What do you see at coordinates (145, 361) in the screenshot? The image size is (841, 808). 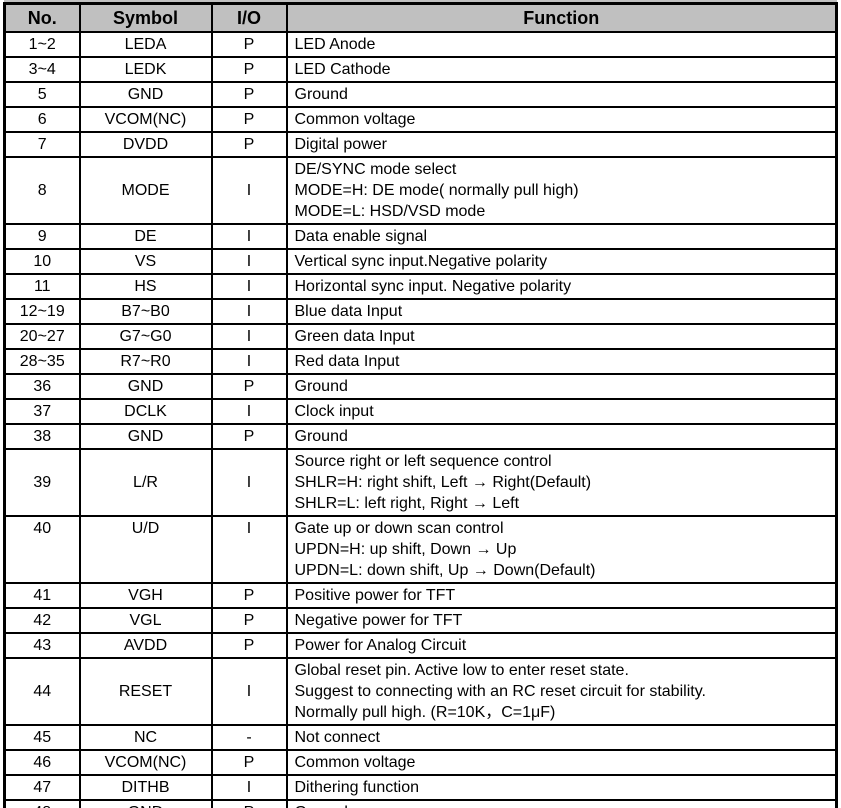 I see `cell-symbol: R7~R0` at bounding box center [145, 361].